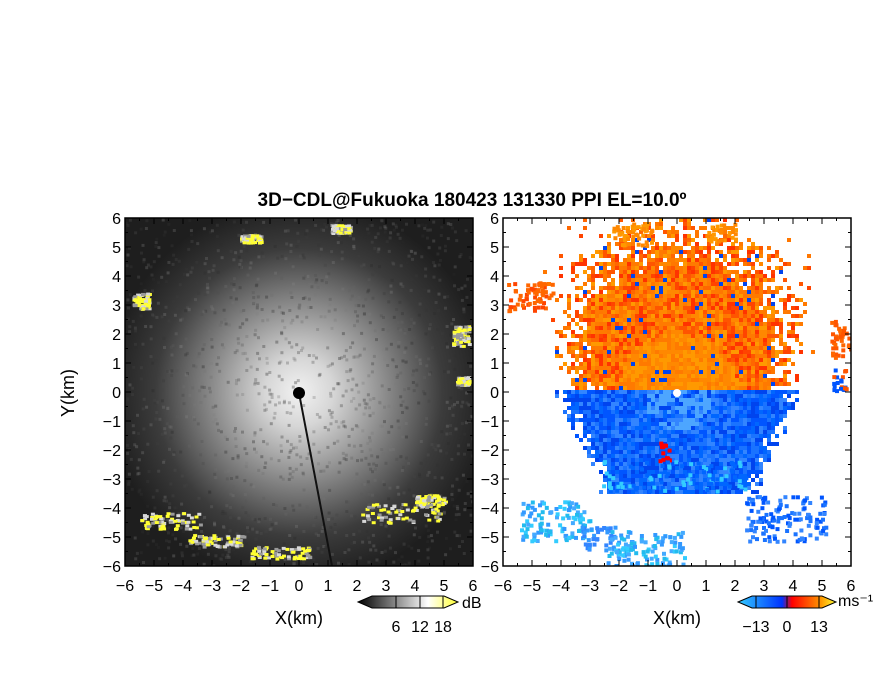 The width and height of the screenshot is (880, 680). I want to click on reflectivity-x-tick-label: −5, so click(154, 586).